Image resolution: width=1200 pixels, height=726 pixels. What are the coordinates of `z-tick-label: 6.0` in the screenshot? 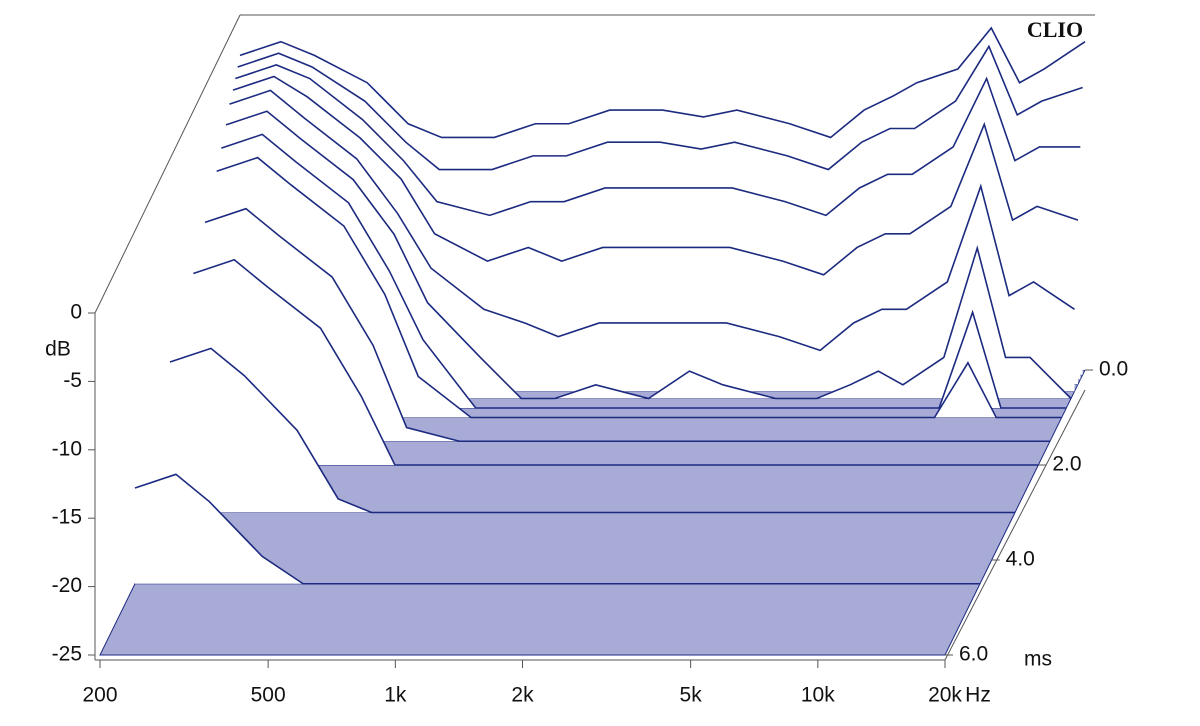 It's located at (973, 654).